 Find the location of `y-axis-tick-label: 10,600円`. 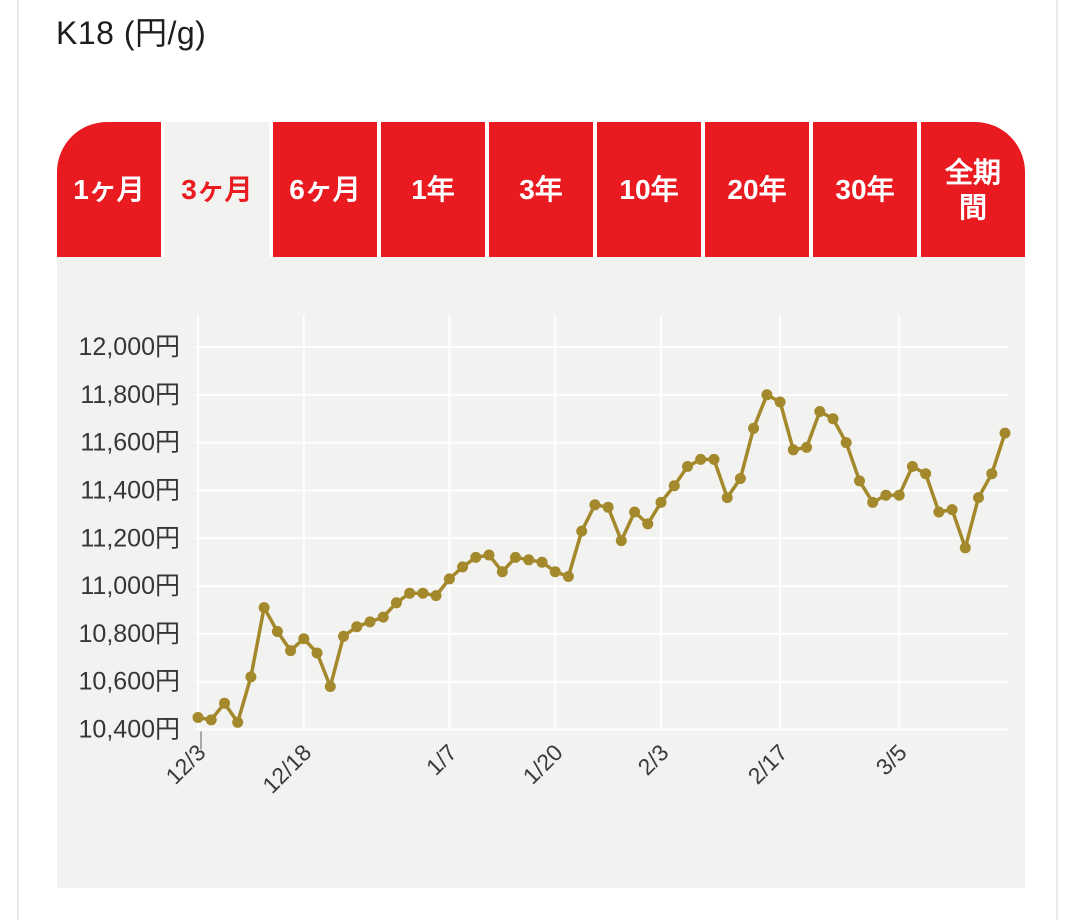

y-axis-tick-label: 10,600円 is located at coordinates (129, 682).